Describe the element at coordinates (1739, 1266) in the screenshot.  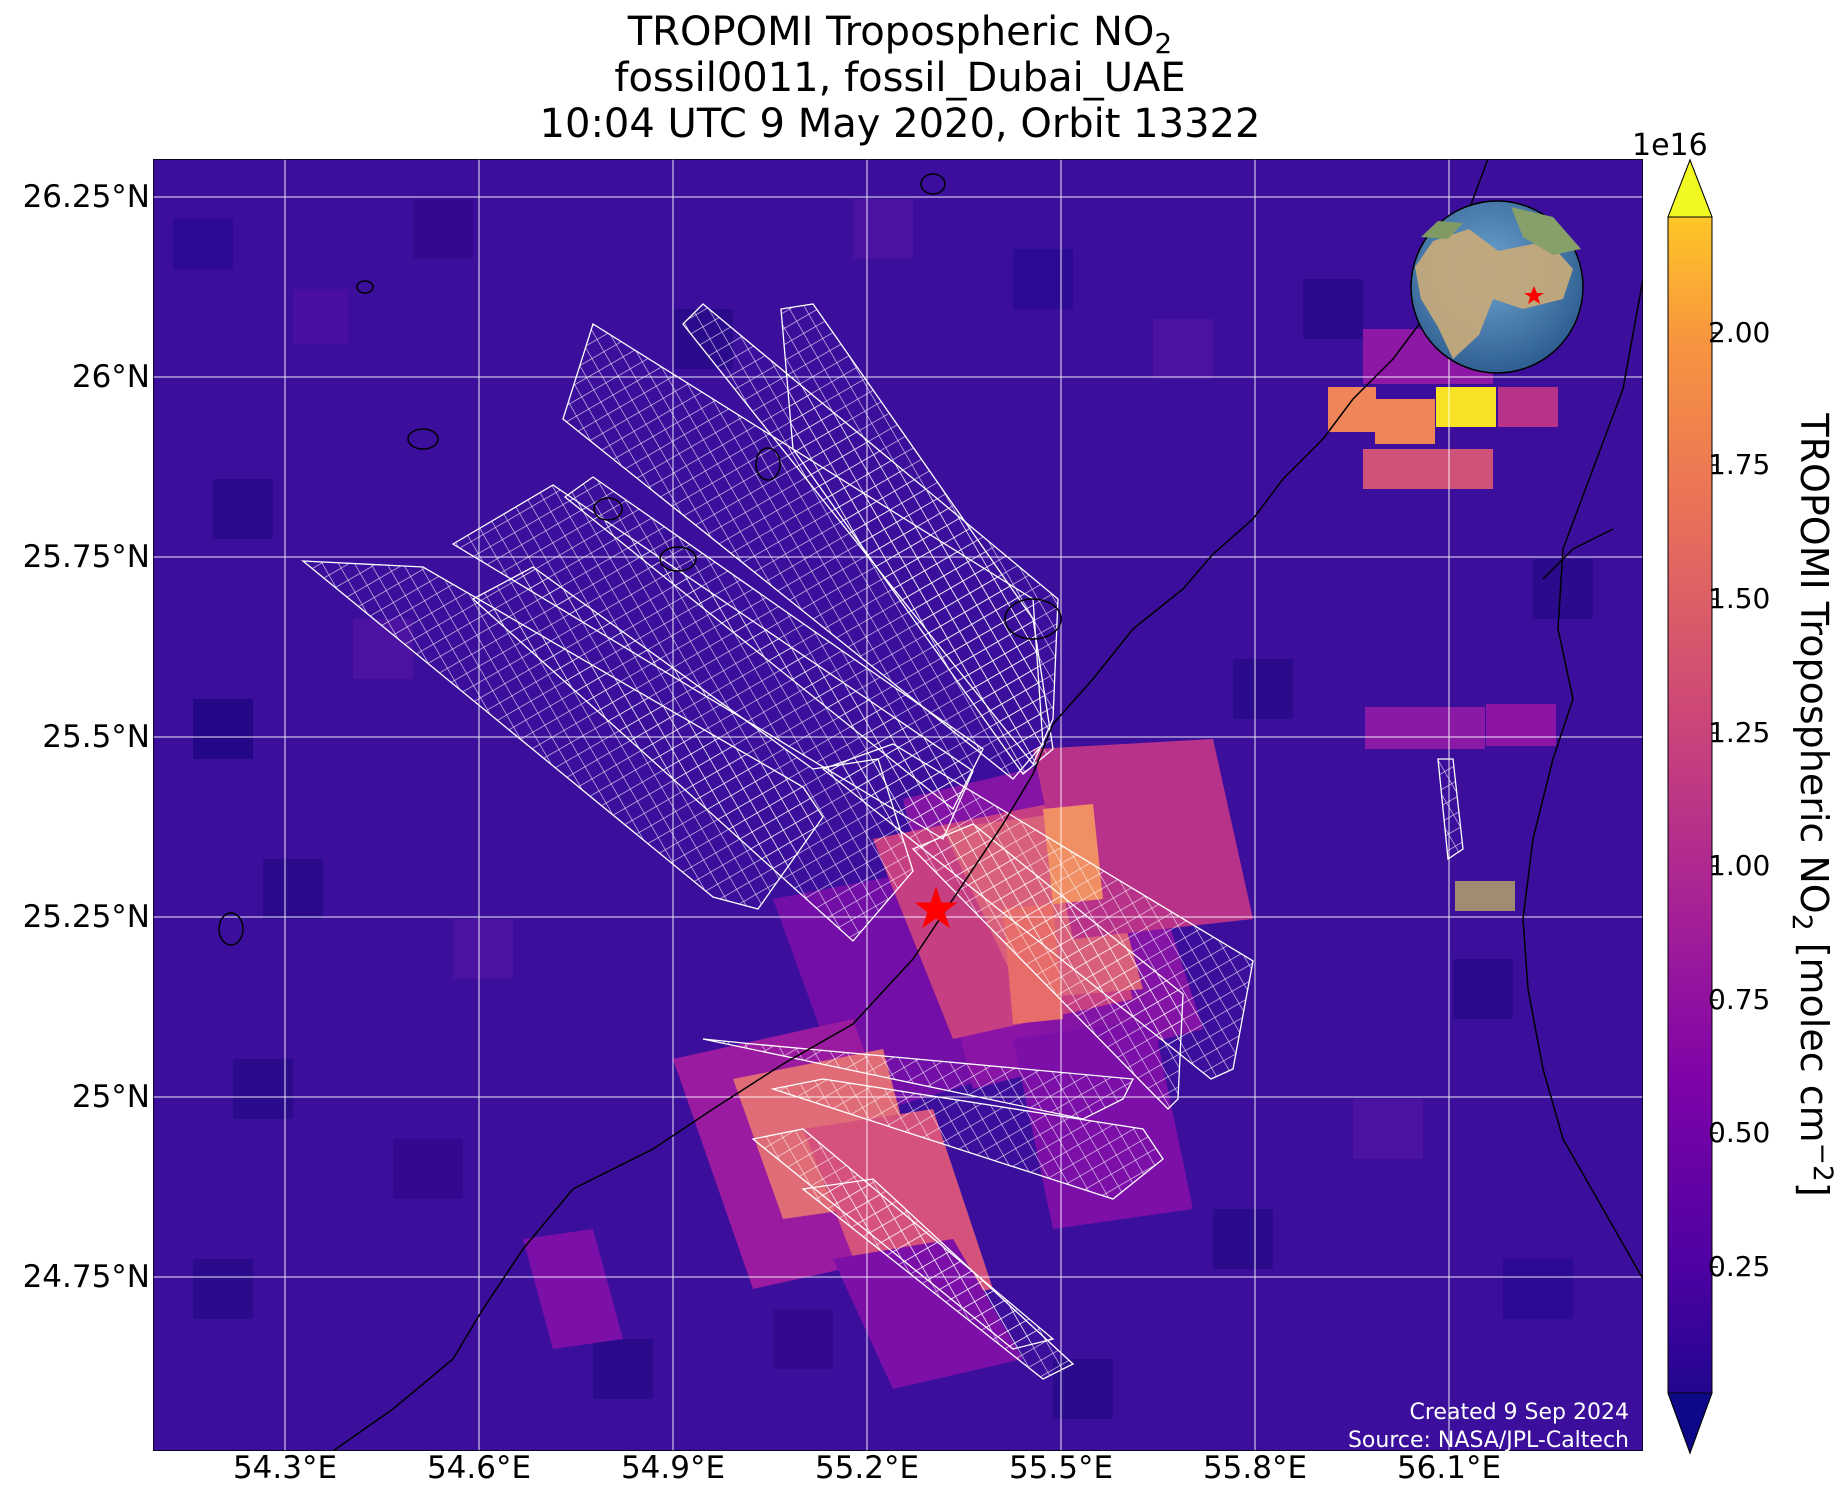
I see `colorbar-tick-label: 0.25` at that location.